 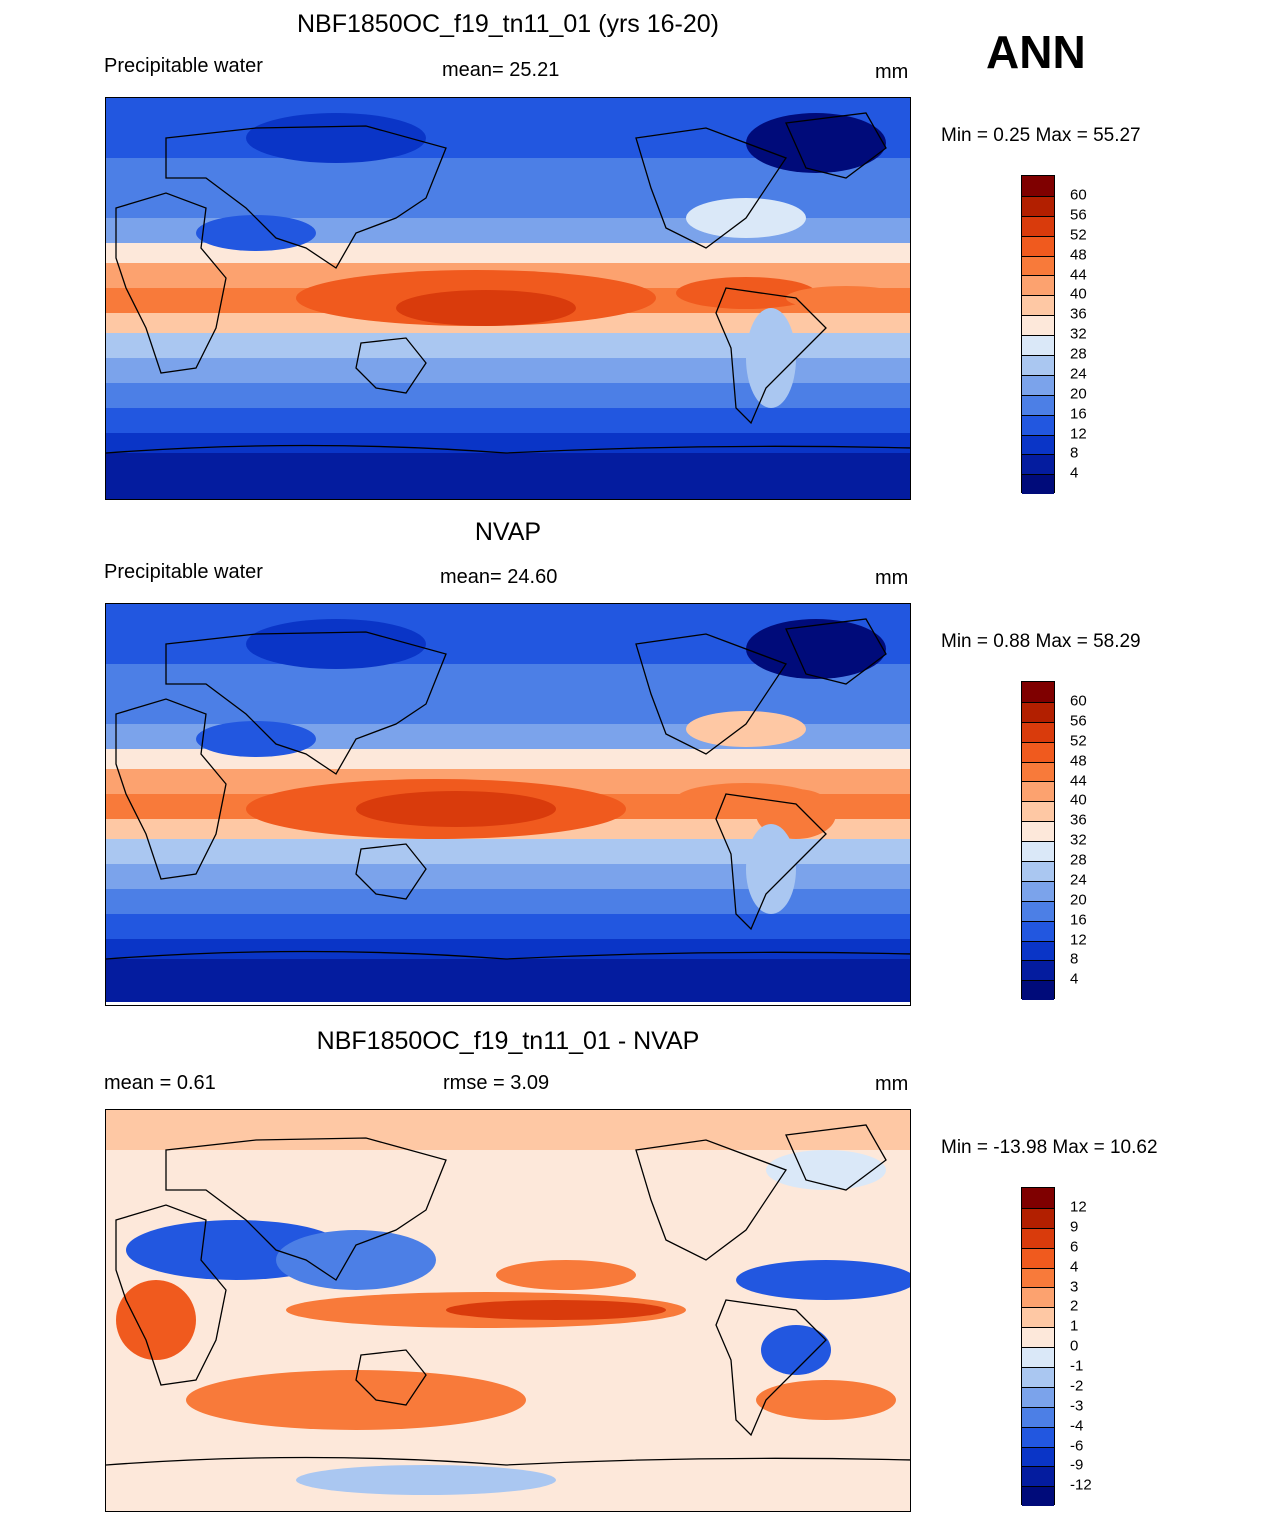 I want to click on colorbar-tick-label: 16, so click(x=1078, y=414).